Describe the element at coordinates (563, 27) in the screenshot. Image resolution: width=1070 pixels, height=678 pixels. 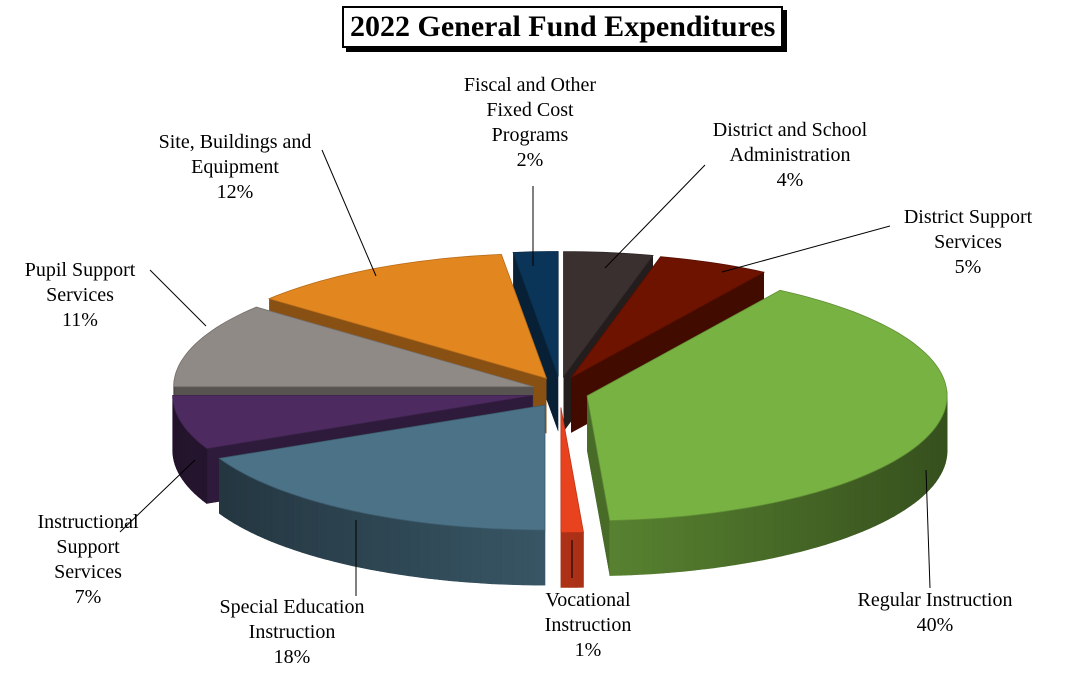
I see `chart-title: 2022 General Fund Expenditures` at that location.